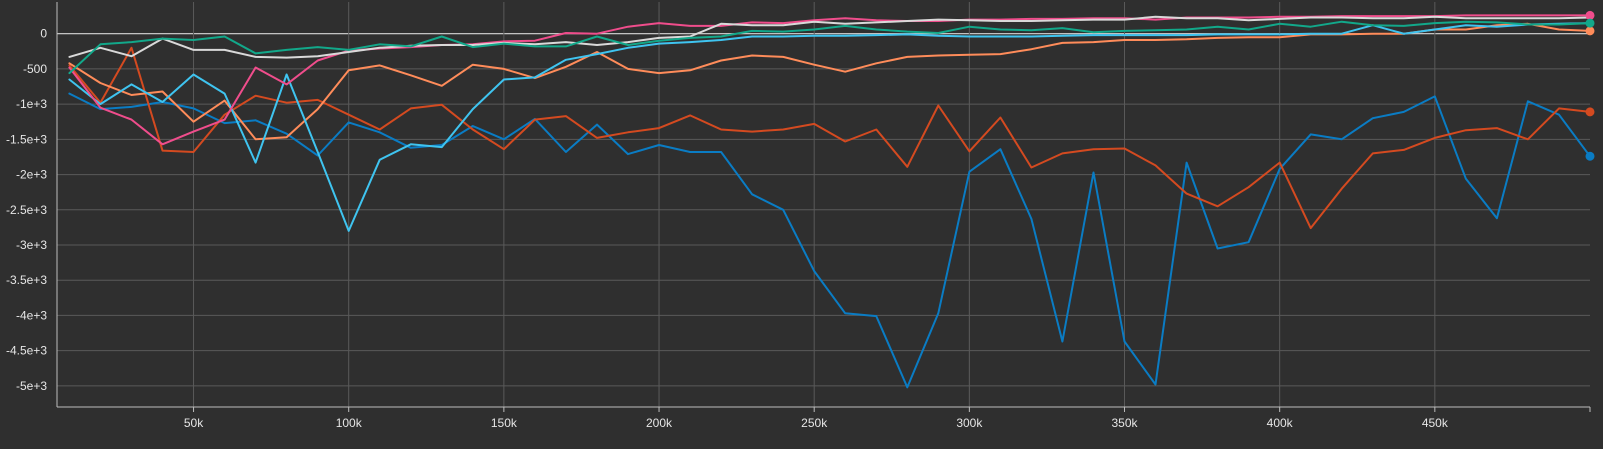  Describe the element at coordinates (31, 175) in the screenshot. I see `y-tick-label: -2e+3` at that location.